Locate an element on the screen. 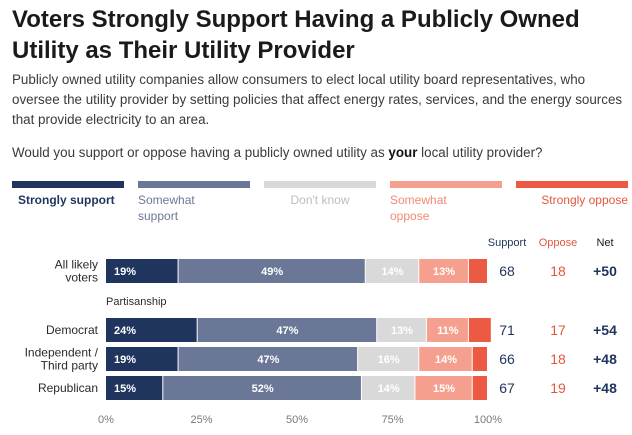 This screenshot has width=632, height=435. category-label-republican: Republican is located at coordinates (68, 388).